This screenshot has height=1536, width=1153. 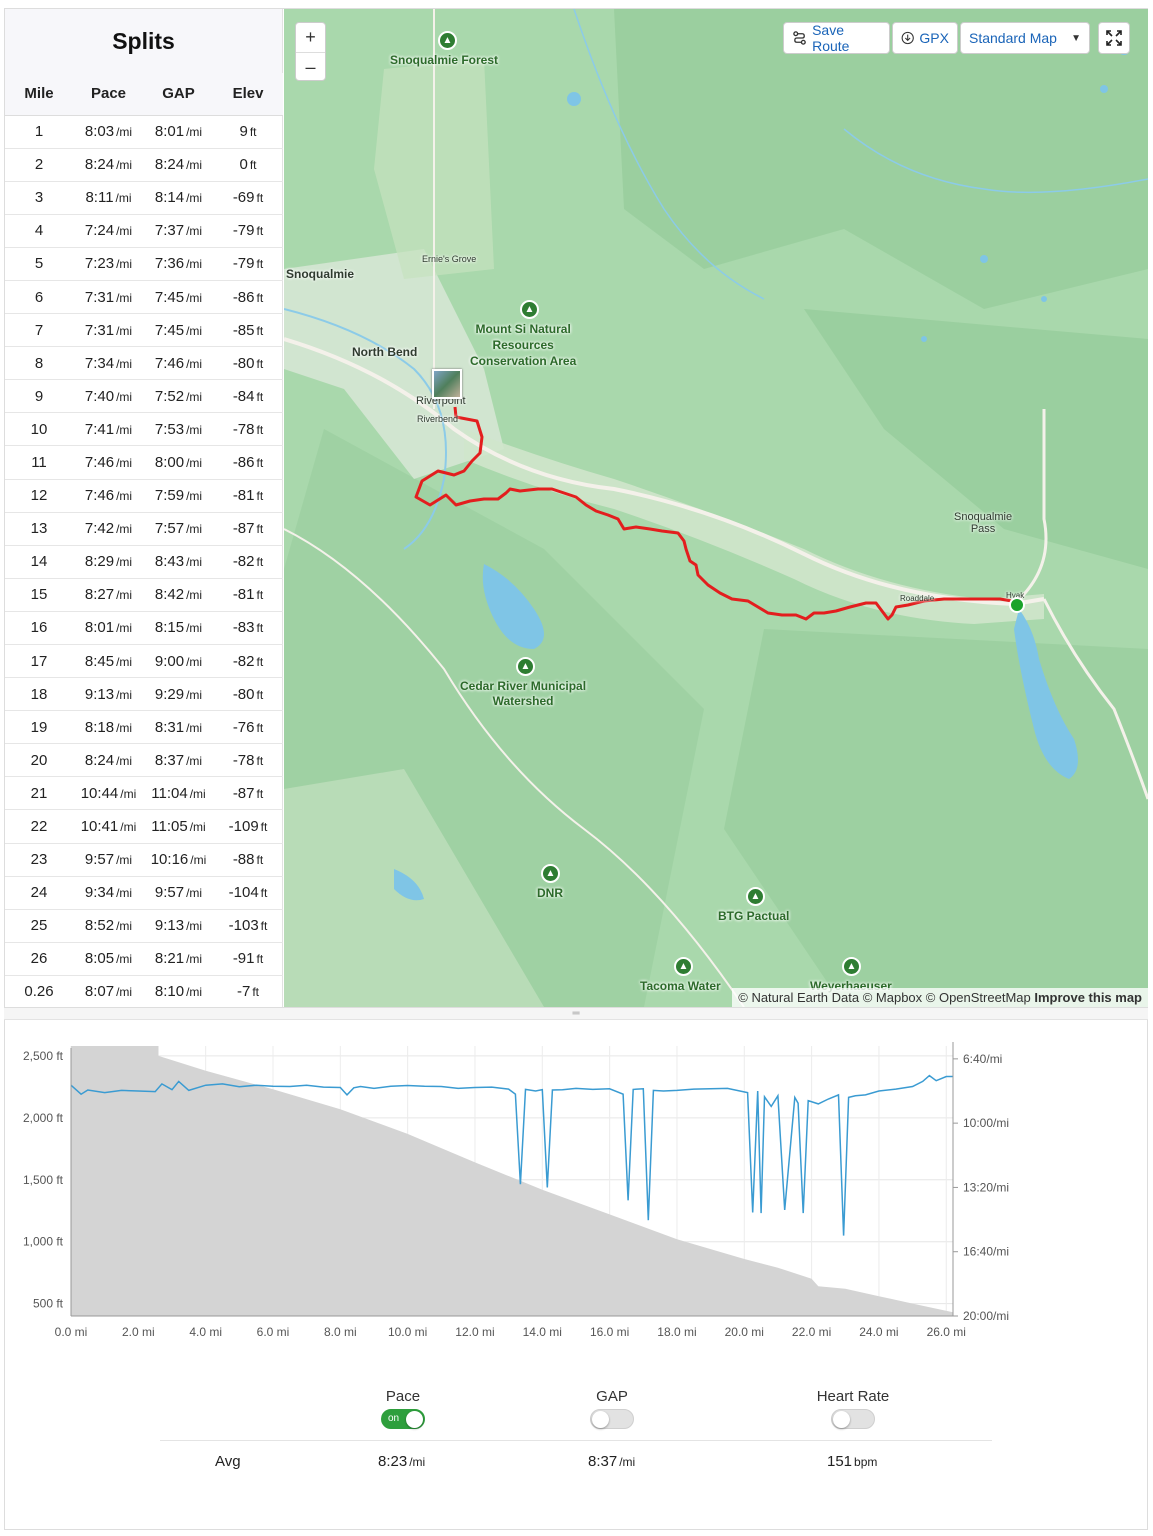 What do you see at coordinates (248, 462) in the screenshot?
I see `split-elev-cell: -86 ft` at bounding box center [248, 462].